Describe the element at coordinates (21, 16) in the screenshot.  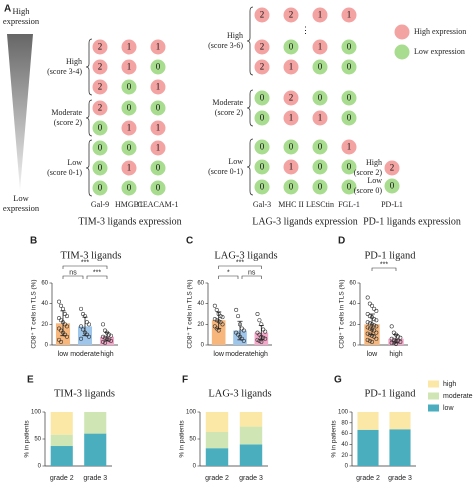
I see `gradient-top-label: High expression` at that location.